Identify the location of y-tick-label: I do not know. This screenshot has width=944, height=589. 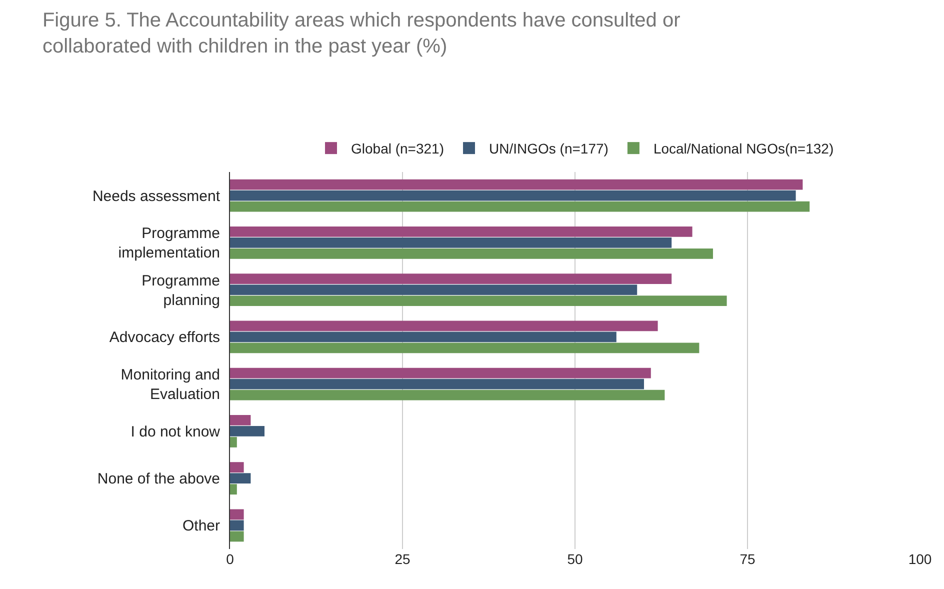
(175, 431).